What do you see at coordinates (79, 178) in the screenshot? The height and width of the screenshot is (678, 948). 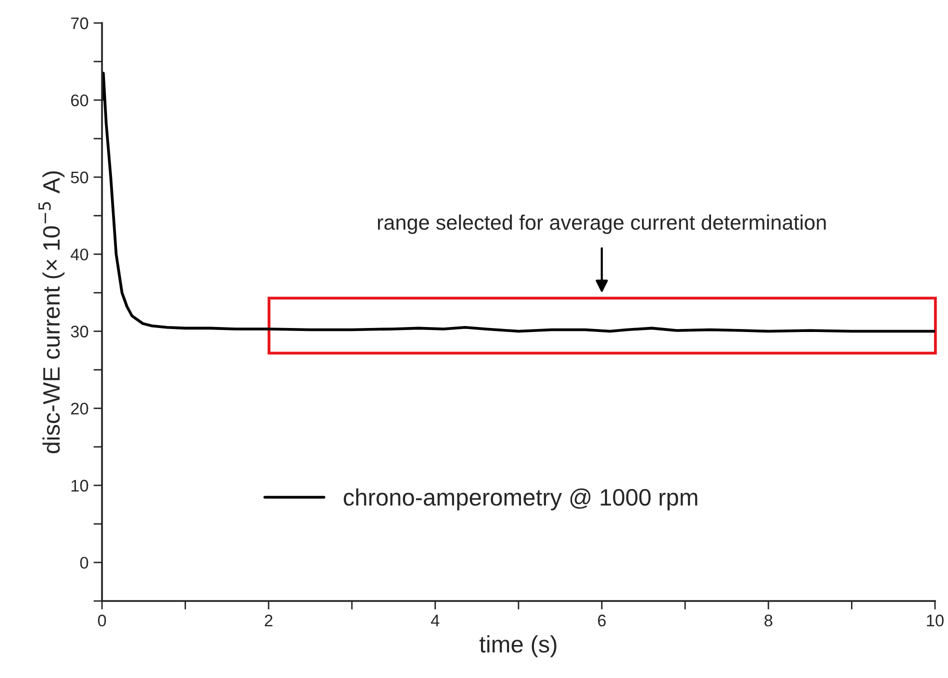 I see `y-tick-label: 50` at bounding box center [79, 178].